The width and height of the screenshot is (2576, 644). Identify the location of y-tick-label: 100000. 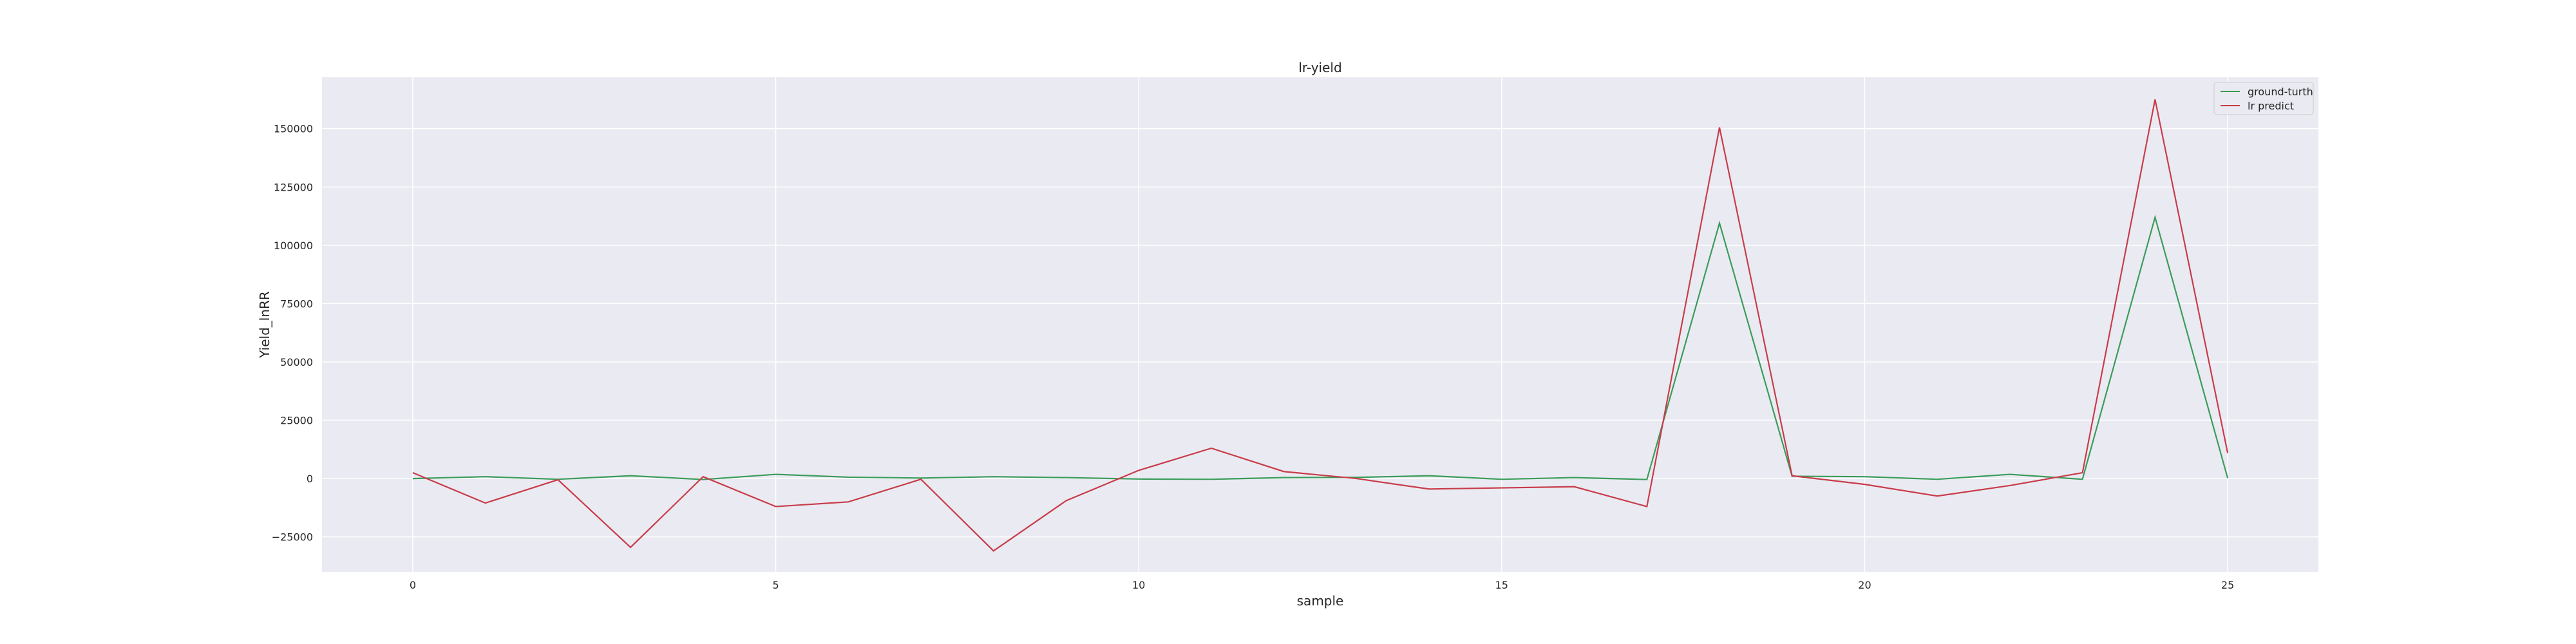
(293, 246).